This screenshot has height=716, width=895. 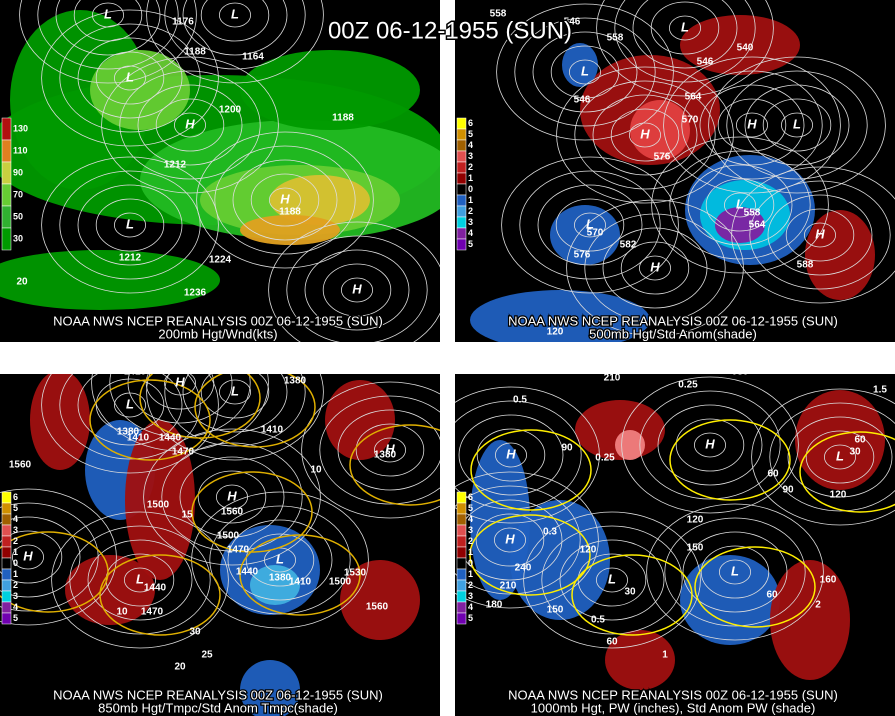 I want to click on contour-label: 1440, so click(x=155, y=588).